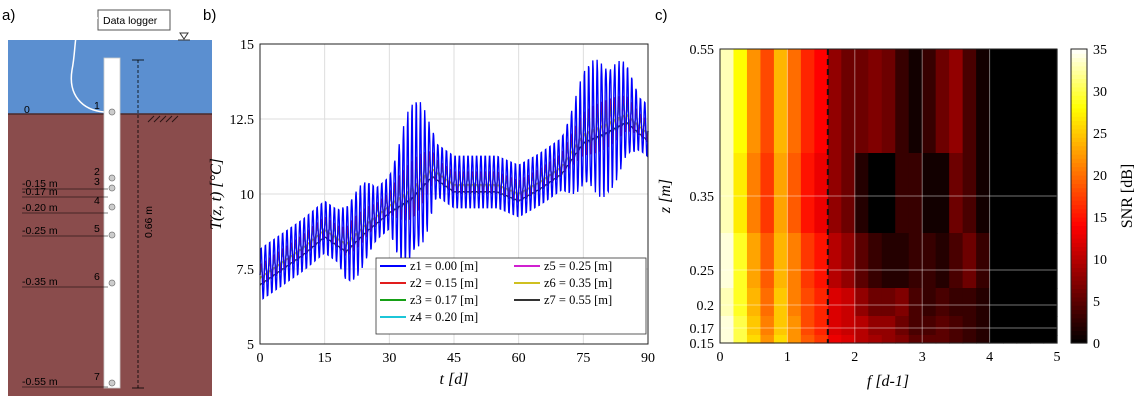 The width and height of the screenshot is (1141, 402). Describe the element at coordinates (242, 120) in the screenshot. I see `y-tick-label: 12.5` at that location.